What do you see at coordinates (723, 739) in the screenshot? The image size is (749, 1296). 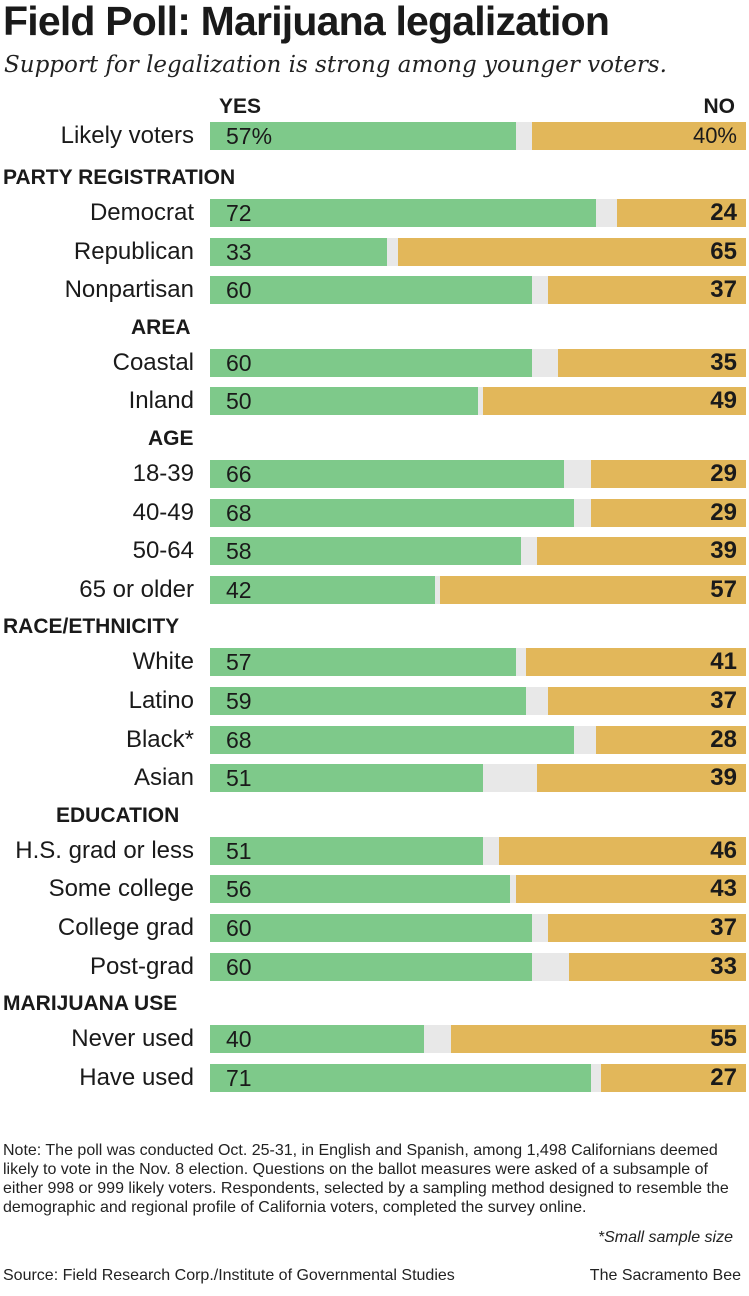 I see `no-value-label: 28` at bounding box center [723, 739].